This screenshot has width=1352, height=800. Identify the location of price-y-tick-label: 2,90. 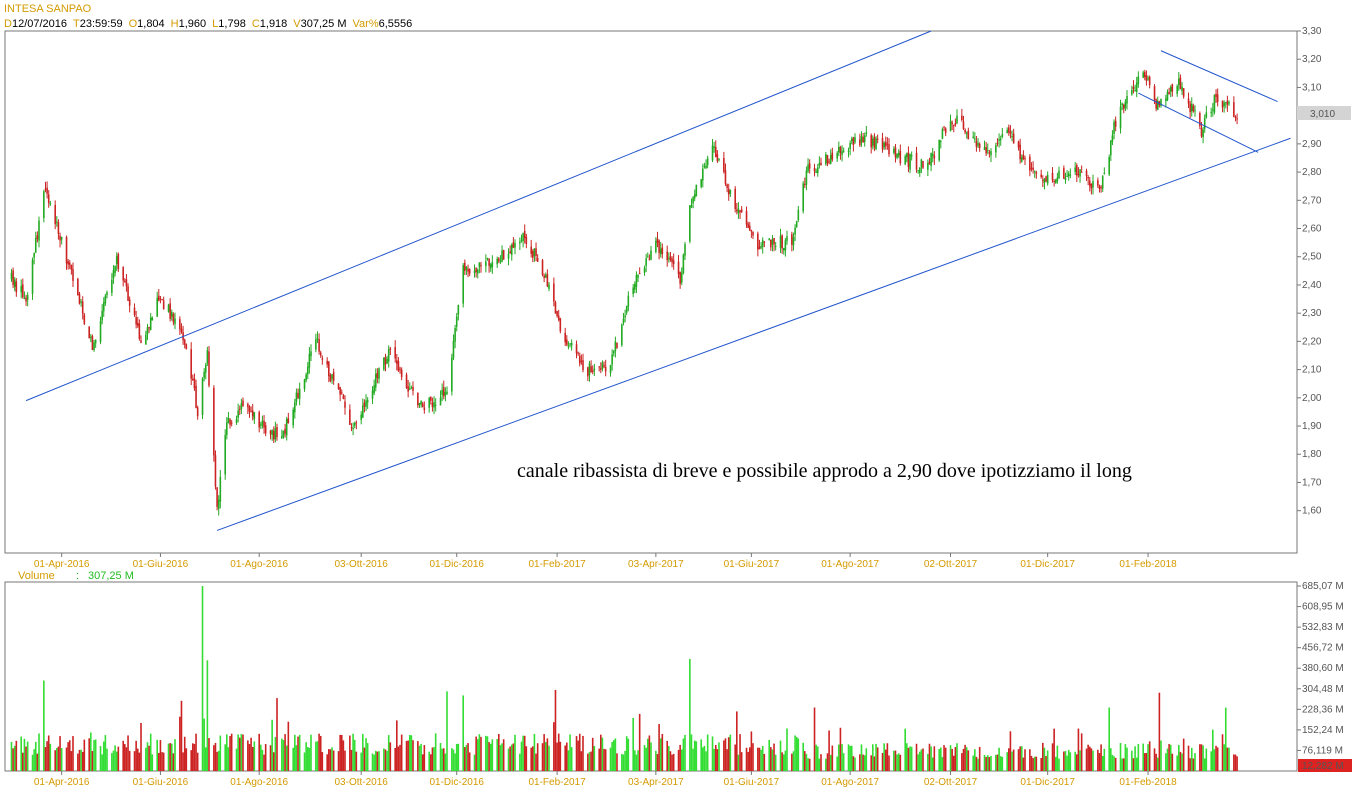
(1312, 144).